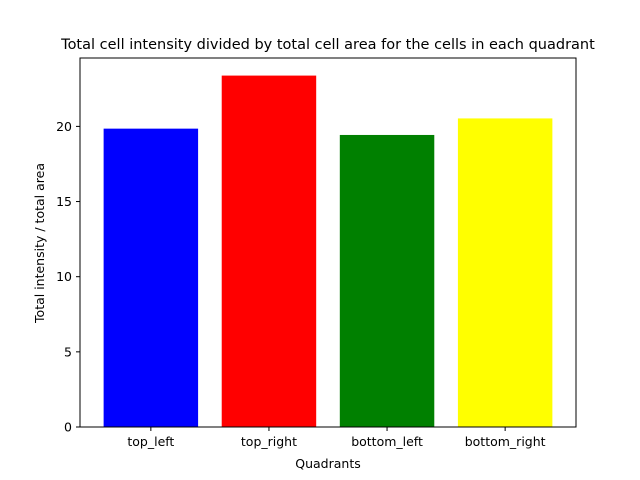 This screenshot has width=640, height=480. I want to click on x-tick-label: top_left, so click(150, 441).